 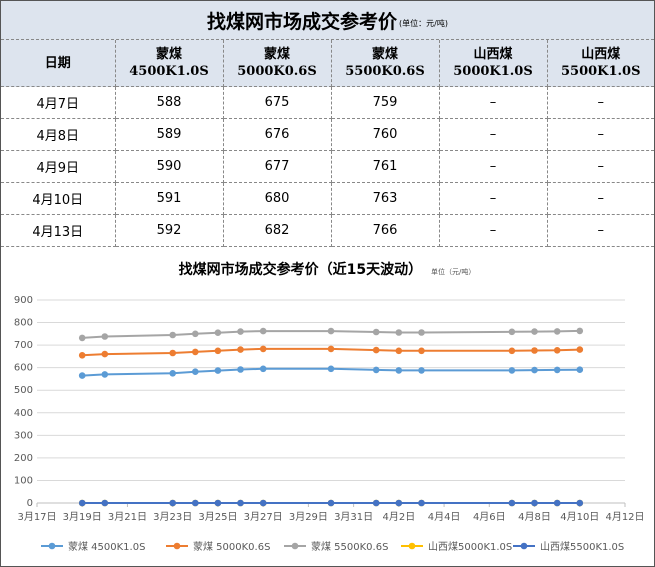 I want to click on x-tick-label: 4月2日, so click(x=398, y=517).